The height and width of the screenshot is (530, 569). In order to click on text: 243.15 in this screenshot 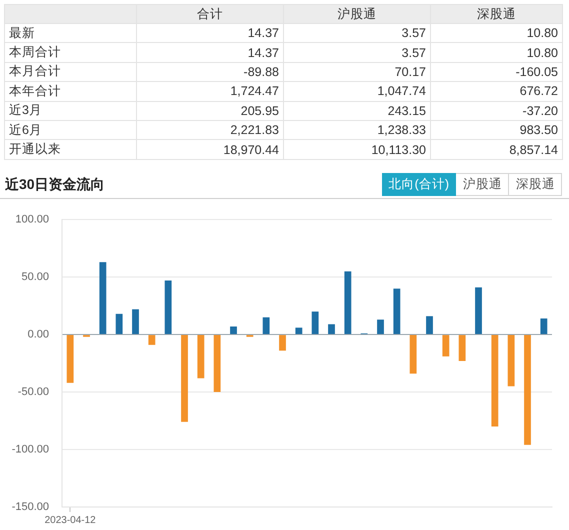, I will do `click(407, 111)`.